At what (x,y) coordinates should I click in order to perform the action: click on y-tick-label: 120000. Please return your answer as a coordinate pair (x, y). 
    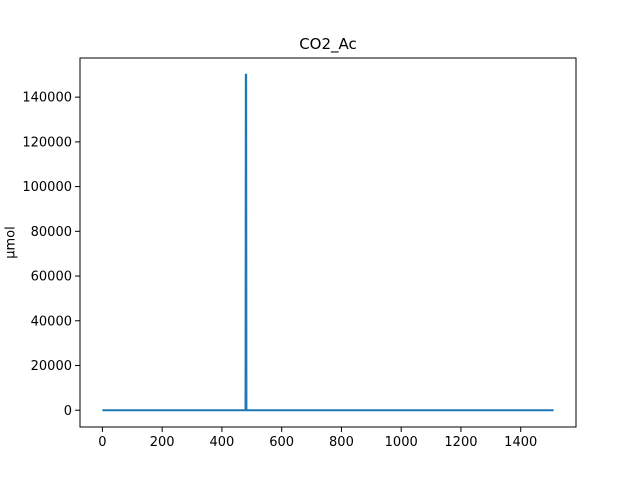
    Looking at the image, I should click on (47, 142).